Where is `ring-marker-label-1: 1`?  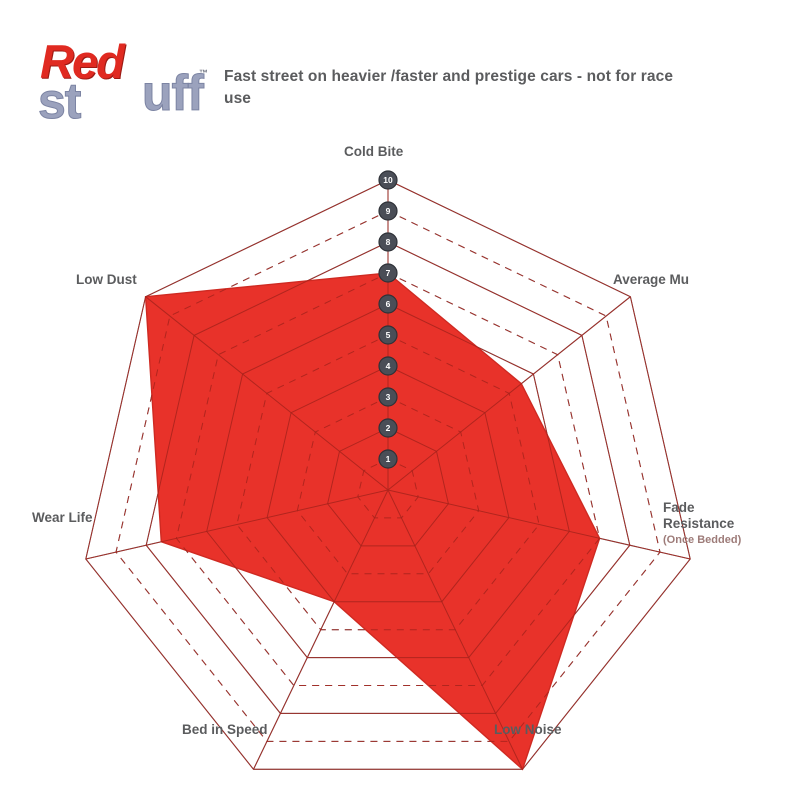 ring-marker-label-1: 1 is located at coordinates (388, 459).